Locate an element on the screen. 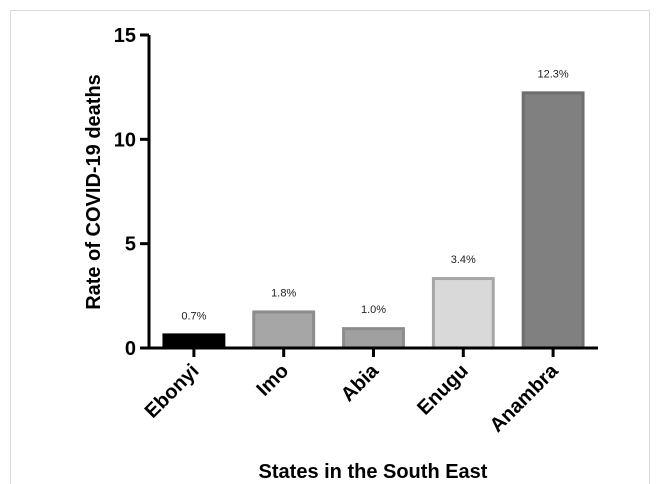  data-label: 0.7% is located at coordinates (193, 316).